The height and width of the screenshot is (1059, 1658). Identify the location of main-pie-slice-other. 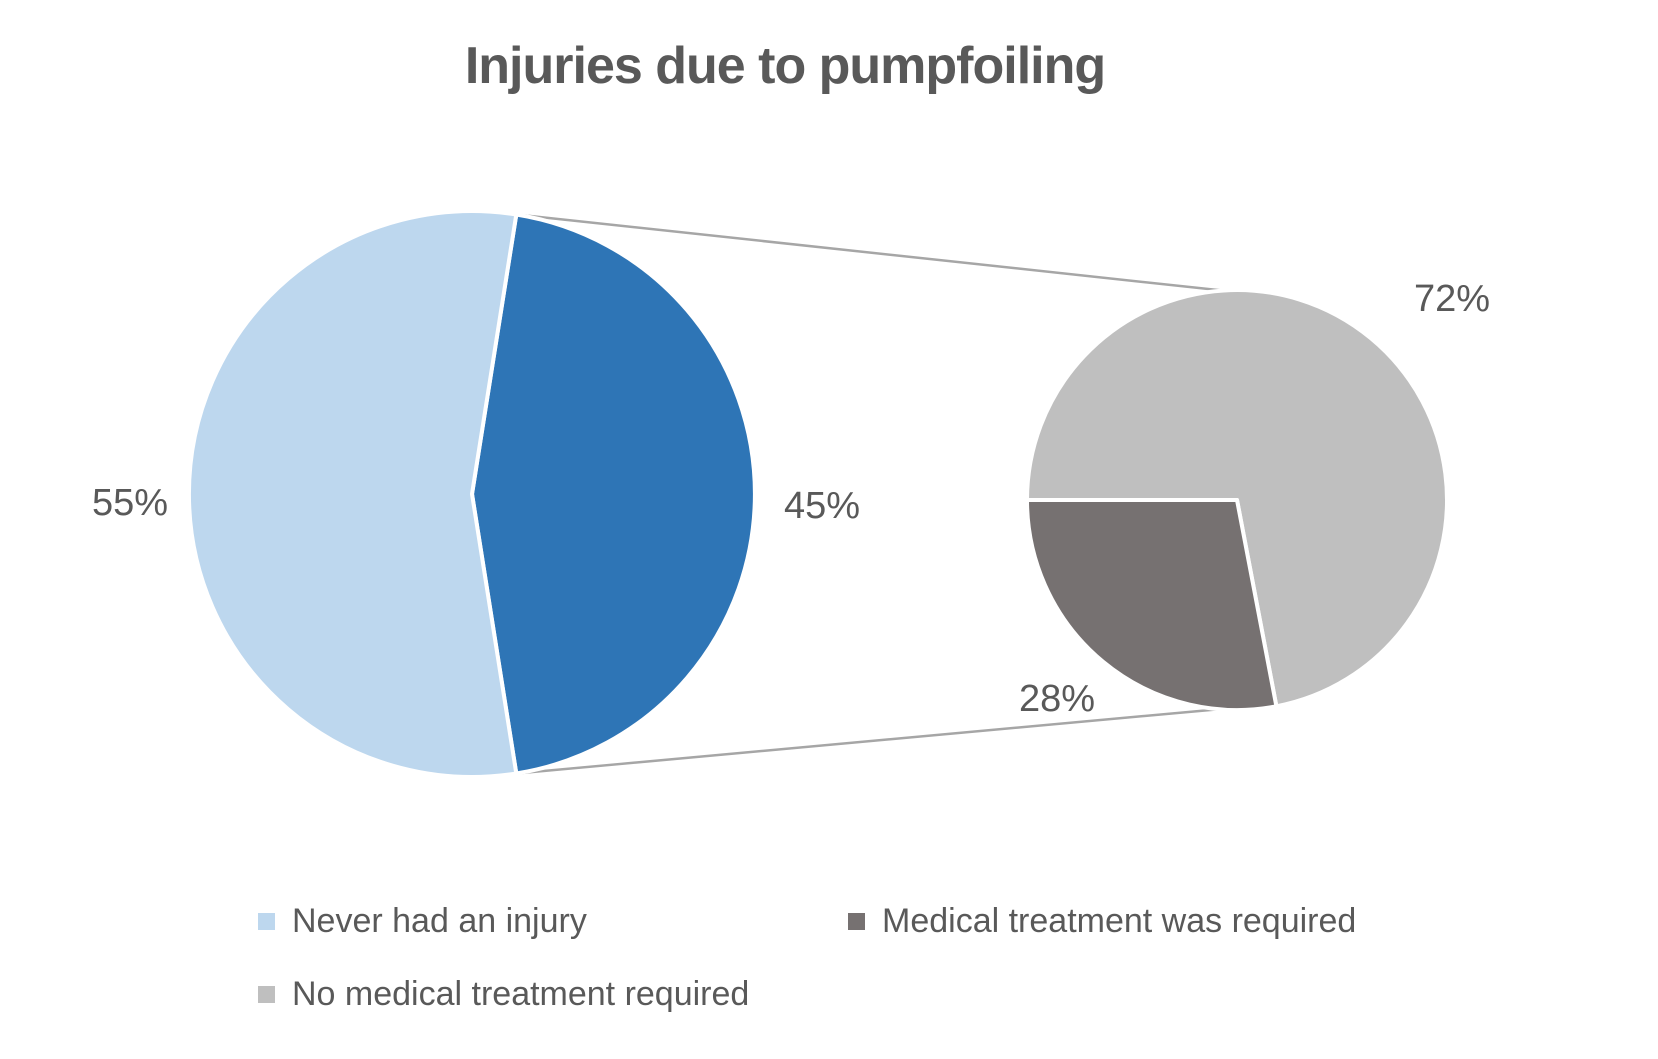
(613, 494).